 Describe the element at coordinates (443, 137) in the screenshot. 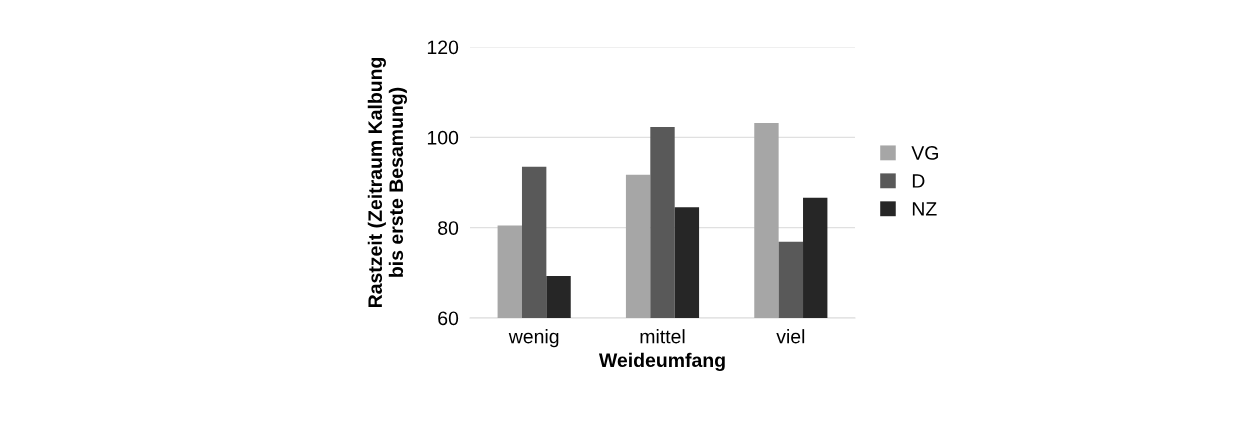

I see `y-tick-label: 100` at that location.